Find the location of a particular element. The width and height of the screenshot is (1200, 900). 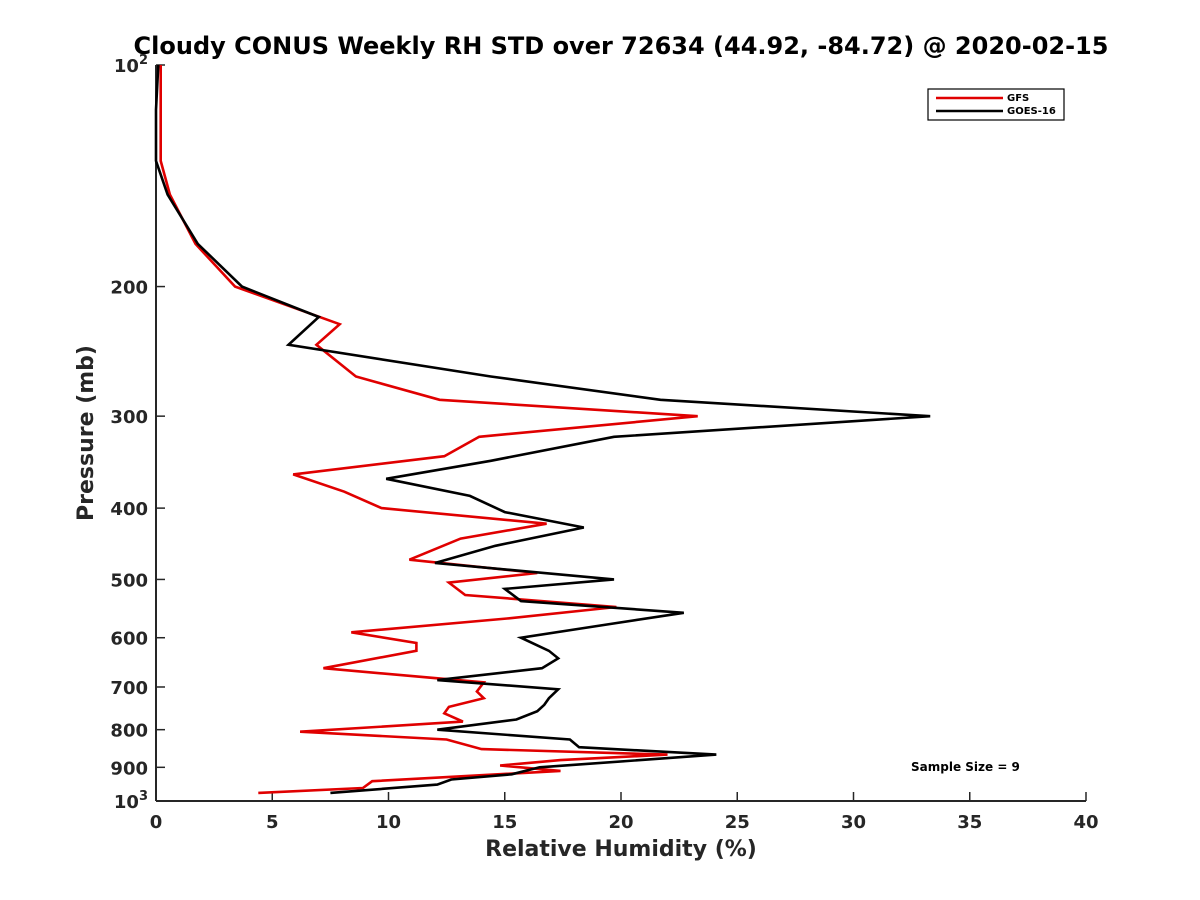

x-tick-label: 40 is located at coordinates (1085, 822).